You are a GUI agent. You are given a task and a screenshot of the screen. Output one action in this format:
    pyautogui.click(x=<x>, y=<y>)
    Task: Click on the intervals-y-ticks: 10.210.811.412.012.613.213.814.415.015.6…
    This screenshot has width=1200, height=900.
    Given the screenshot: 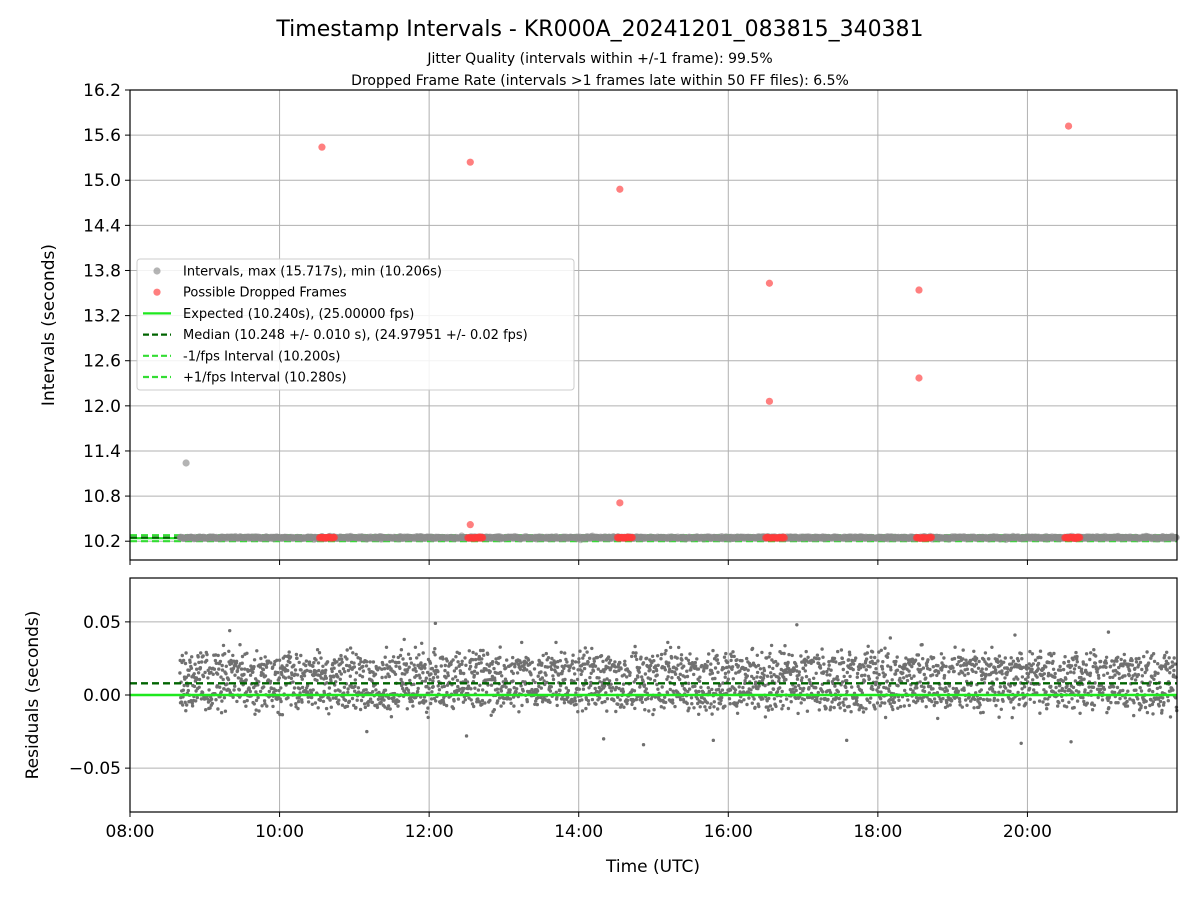 What is the action you would take?
    pyautogui.click(x=106, y=316)
    